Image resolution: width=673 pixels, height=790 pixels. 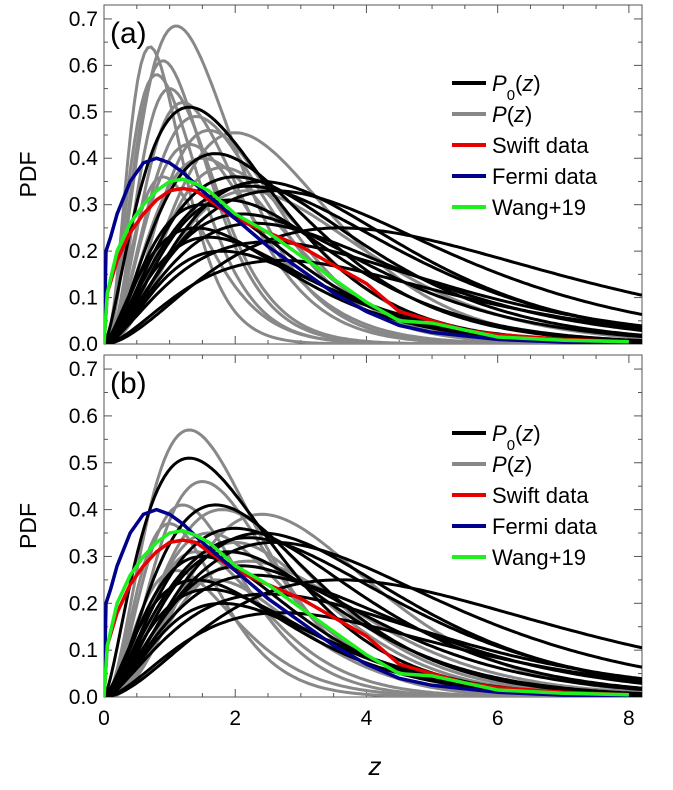 I want to click on x-tick-label: 4, so click(x=367, y=718).